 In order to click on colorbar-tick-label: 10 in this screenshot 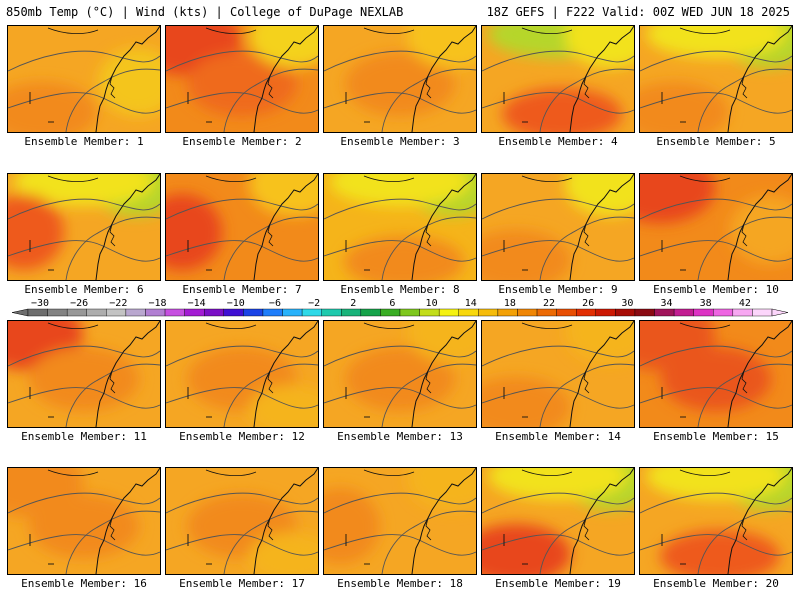, I will do `click(432, 303)`.